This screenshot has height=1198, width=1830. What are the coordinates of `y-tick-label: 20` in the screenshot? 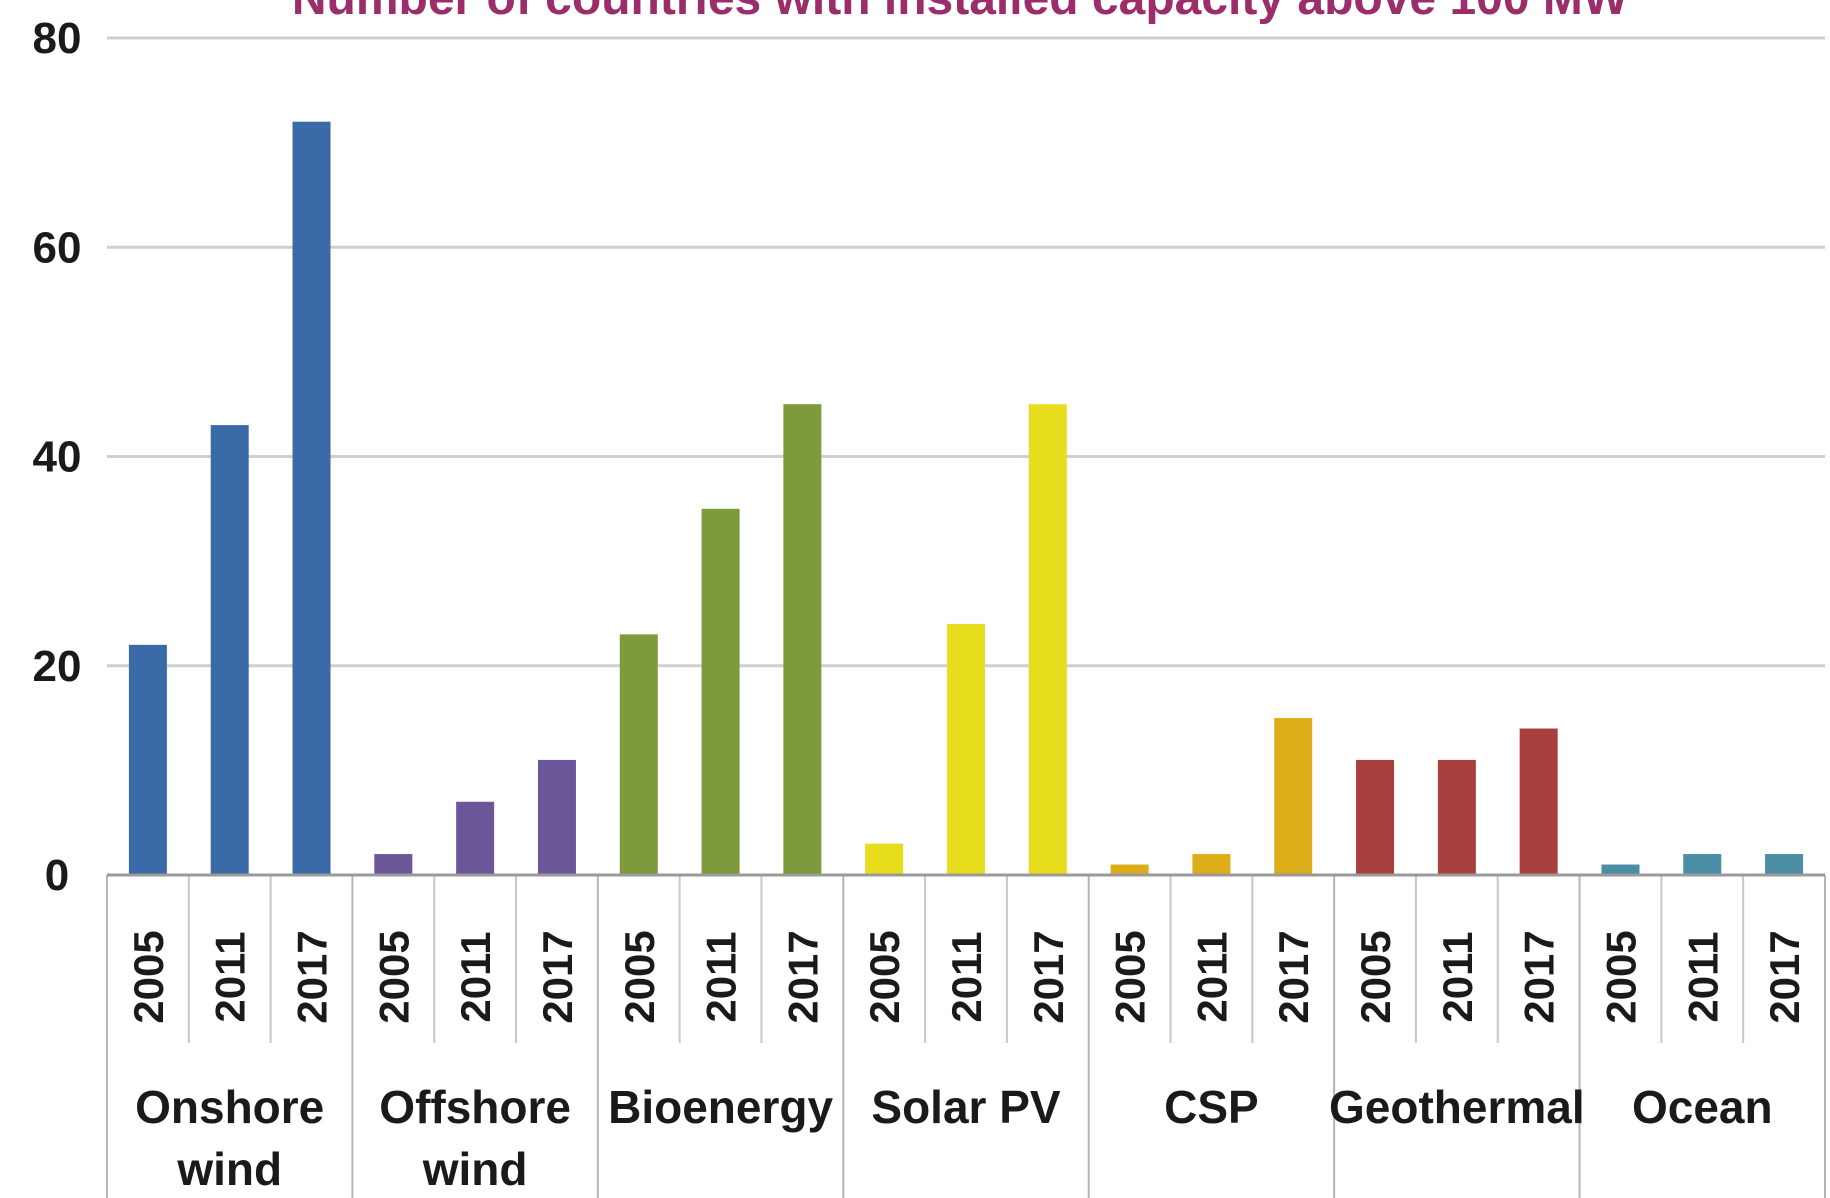 It's located at (57, 666).